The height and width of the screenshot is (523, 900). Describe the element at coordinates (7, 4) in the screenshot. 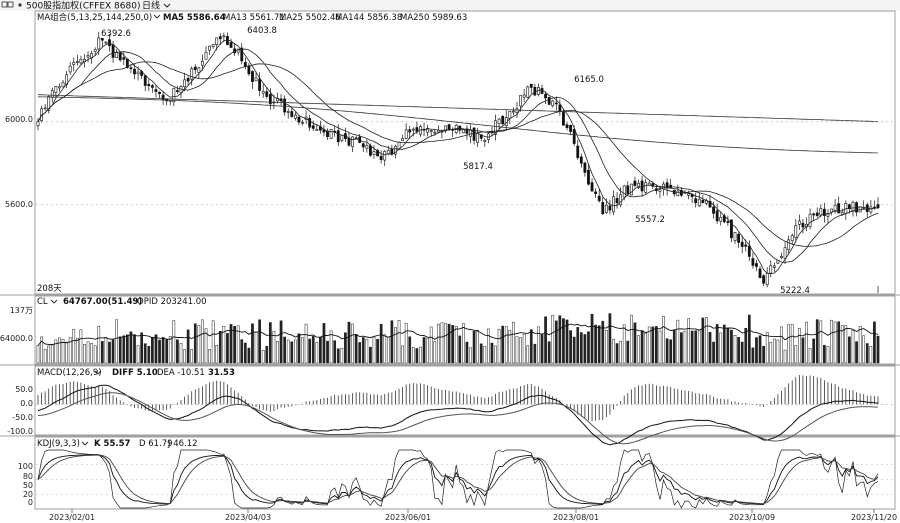

I see `panel-toggle-icon` at that location.